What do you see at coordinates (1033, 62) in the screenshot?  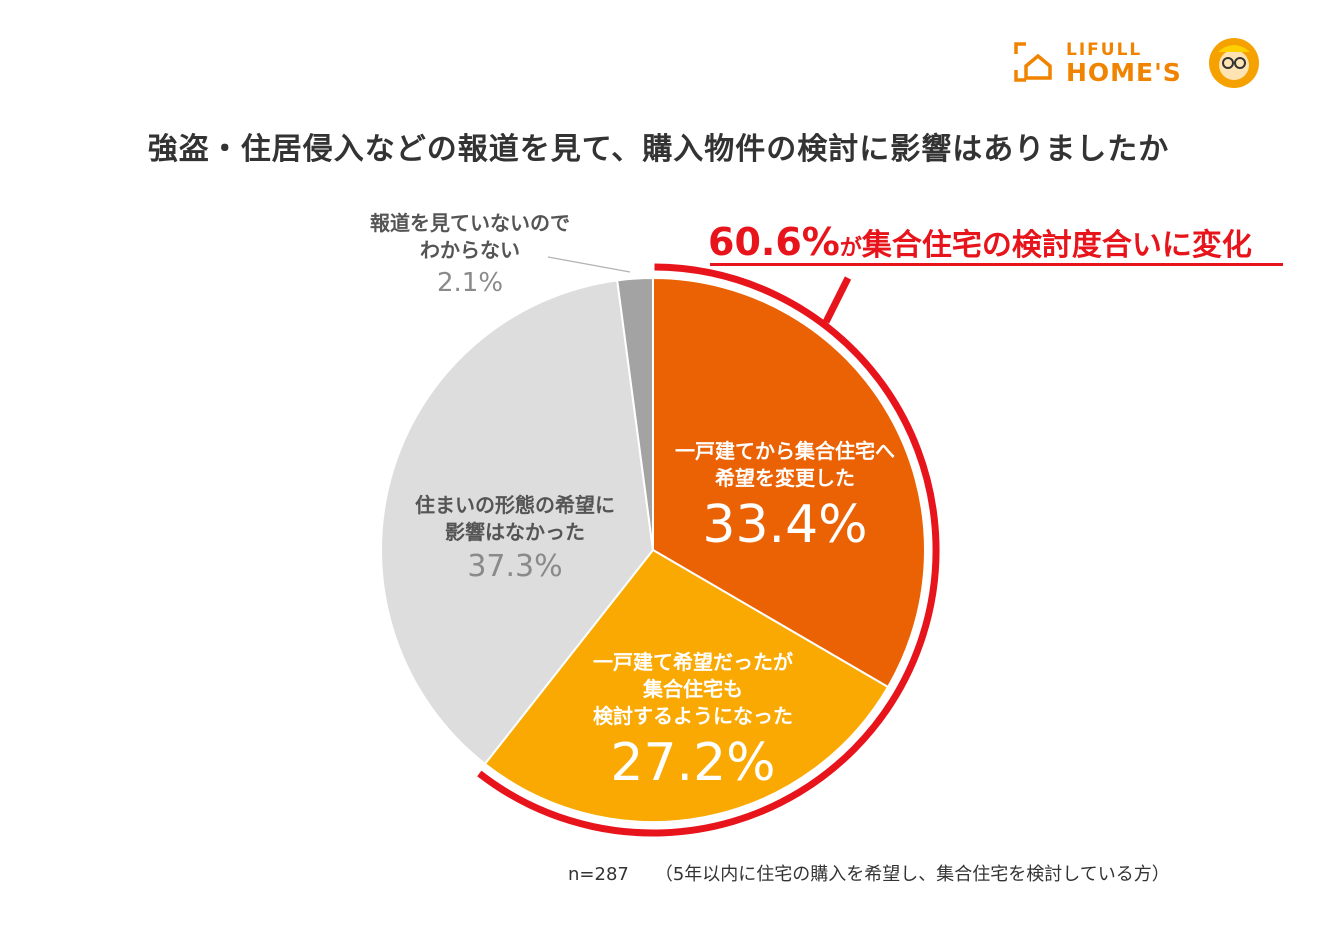 I see `house-frame-icon` at bounding box center [1033, 62].